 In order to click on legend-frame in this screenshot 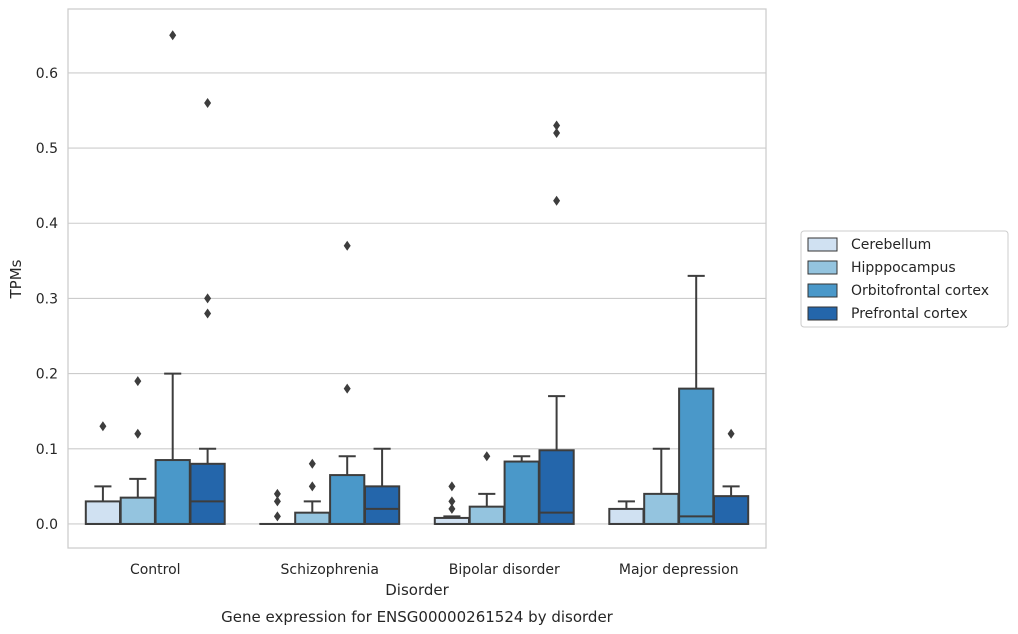, I will do `click(904, 279)`.